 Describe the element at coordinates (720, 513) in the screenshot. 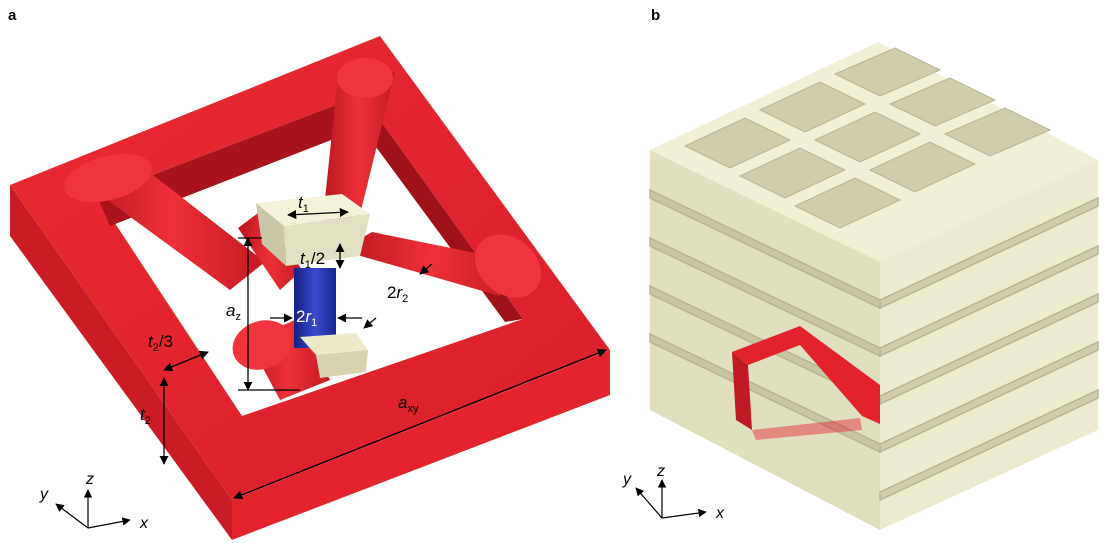

I see `axis-x-label-b: x` at that location.